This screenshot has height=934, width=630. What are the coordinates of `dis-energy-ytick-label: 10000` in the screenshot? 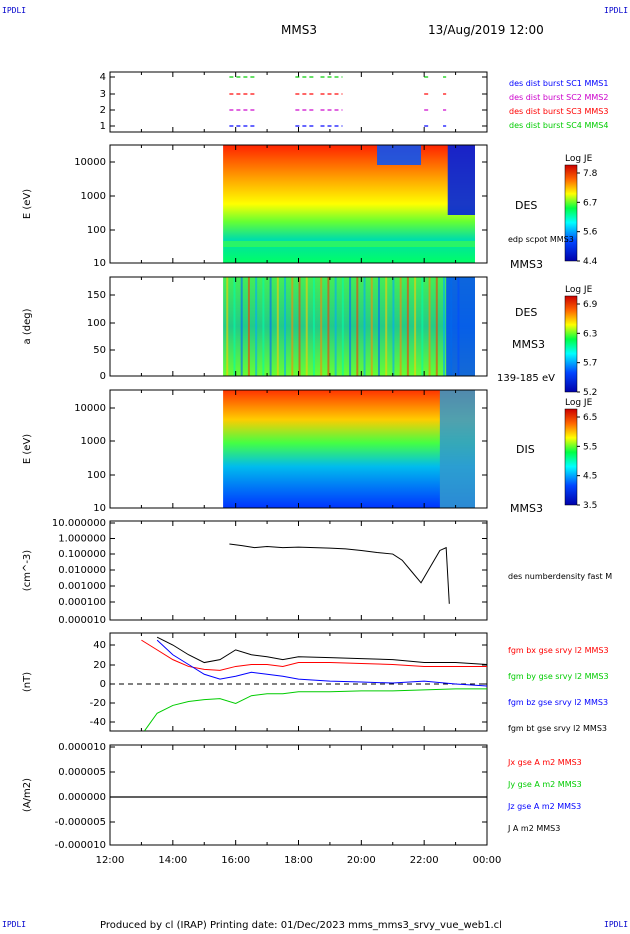 It's located at (90, 408).